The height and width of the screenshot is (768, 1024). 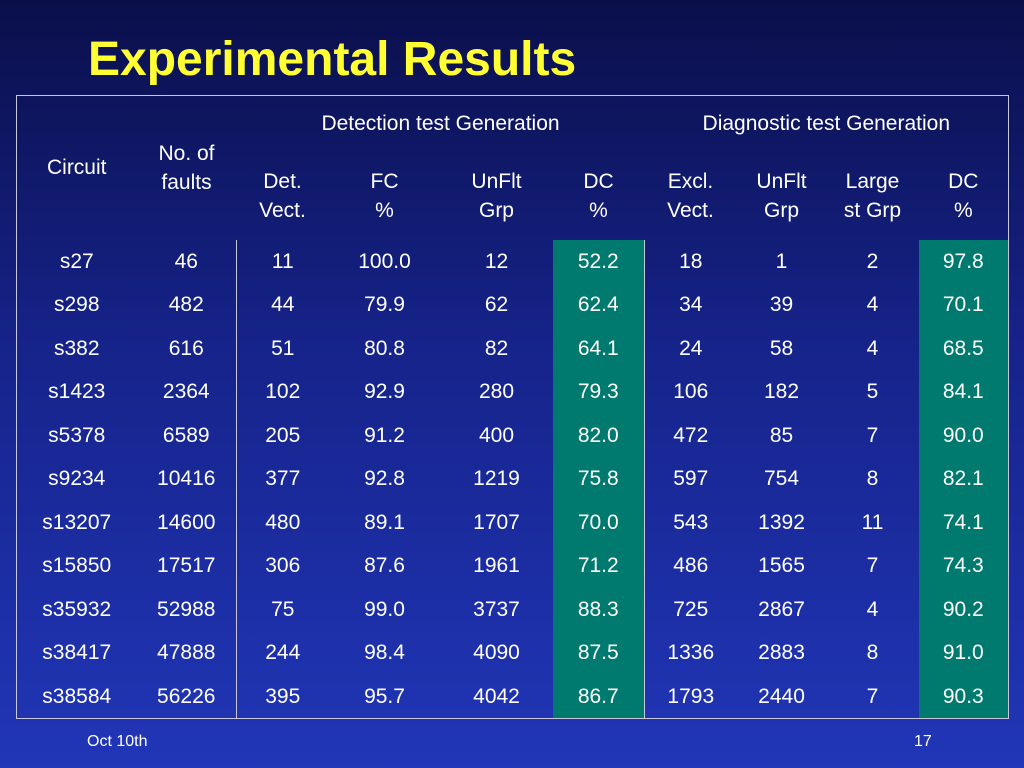 I want to click on cell-det-vect: 75, so click(x=282, y=609).